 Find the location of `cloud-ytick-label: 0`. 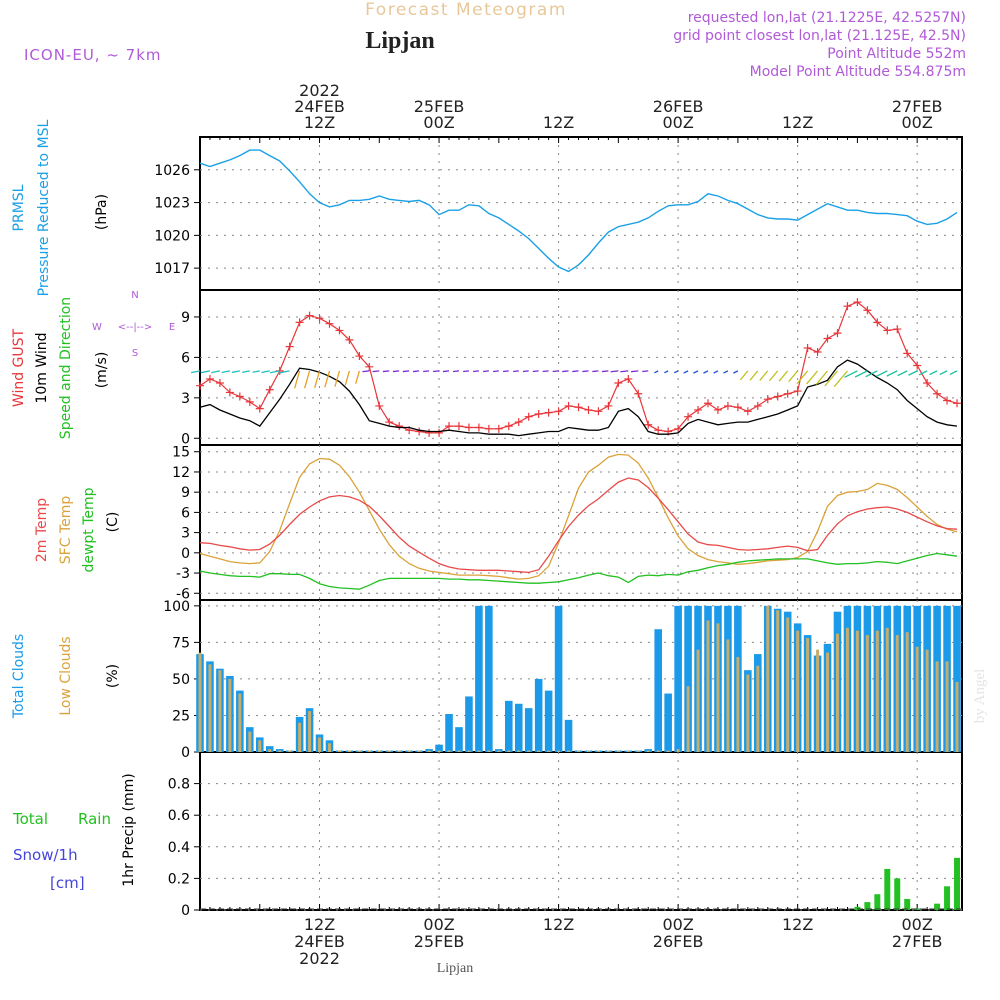

cloud-ytick-label: 0 is located at coordinates (185, 753).